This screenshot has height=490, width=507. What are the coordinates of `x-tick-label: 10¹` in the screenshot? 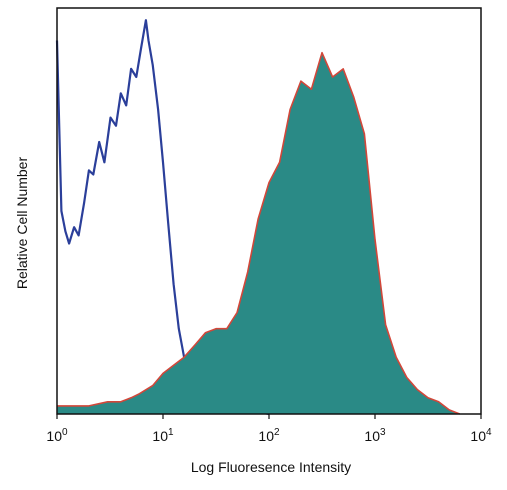 It's located at (163, 435).